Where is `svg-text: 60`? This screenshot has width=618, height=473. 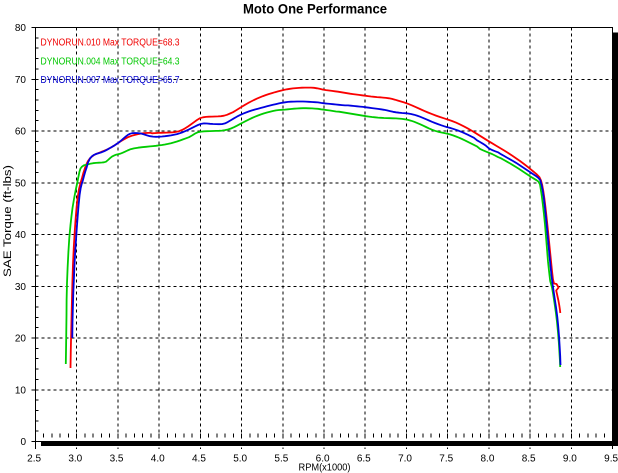
svg-text: 60 is located at coordinates (21, 132).